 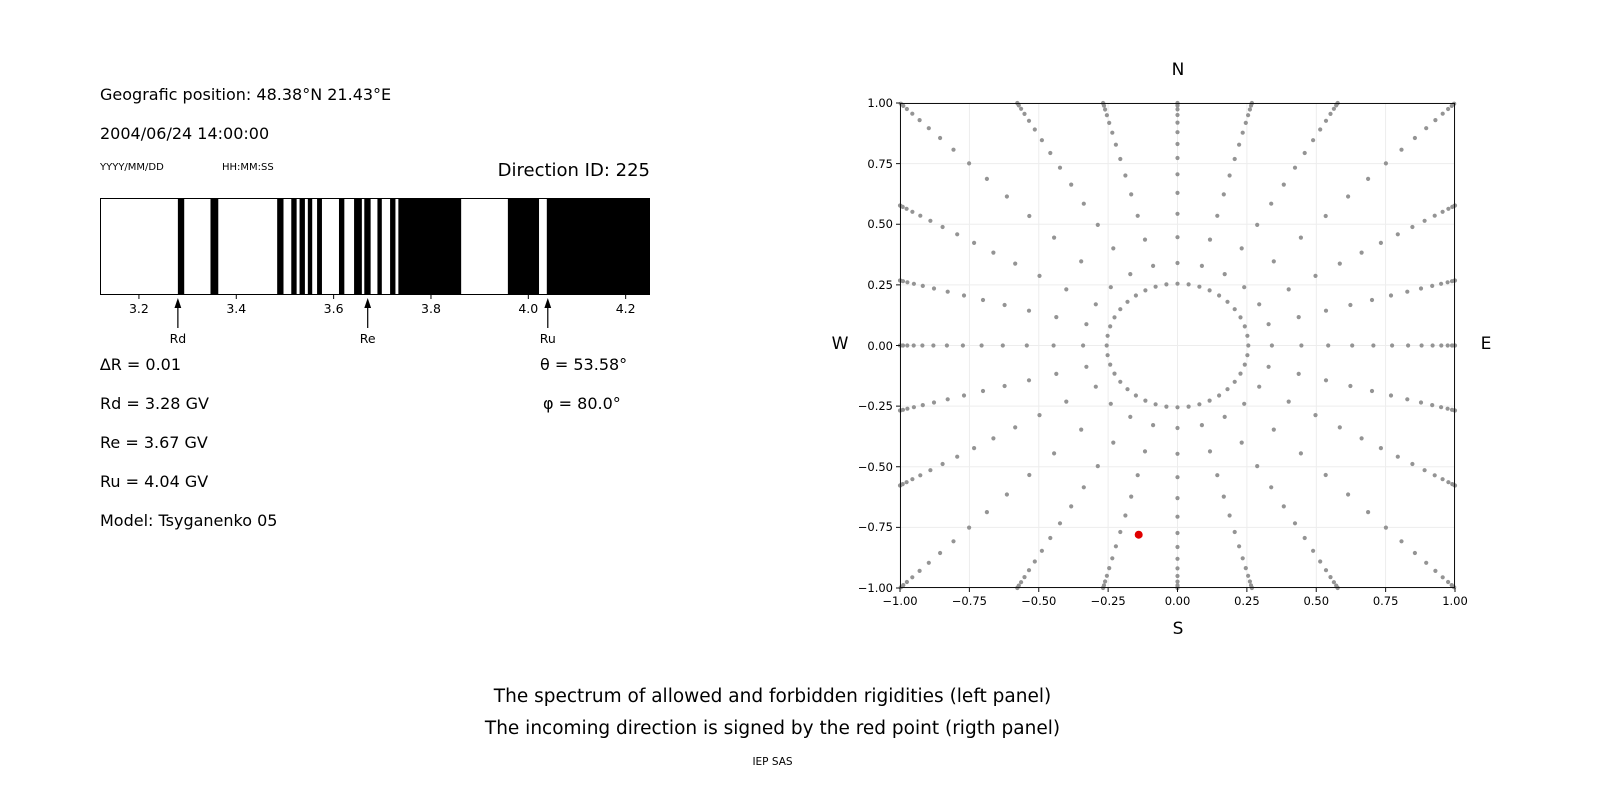 I want to click on incoming-direction-point, so click(x=1138, y=534).